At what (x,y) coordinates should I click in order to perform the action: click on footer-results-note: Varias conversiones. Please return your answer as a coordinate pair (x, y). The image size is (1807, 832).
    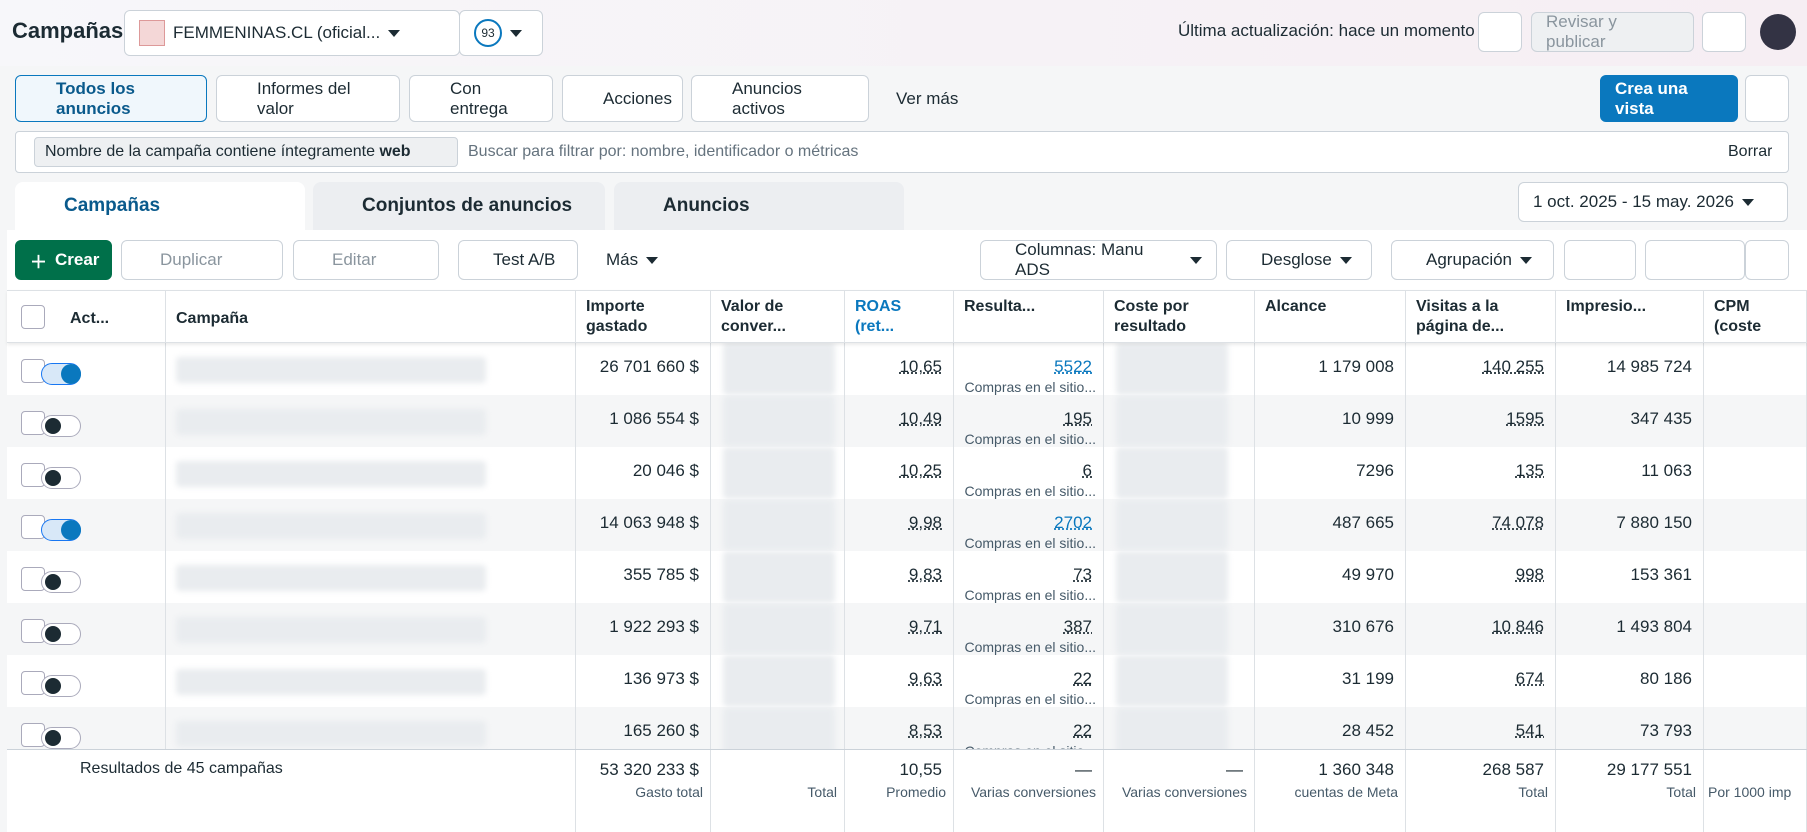
    Looking at the image, I should click on (1033, 792).